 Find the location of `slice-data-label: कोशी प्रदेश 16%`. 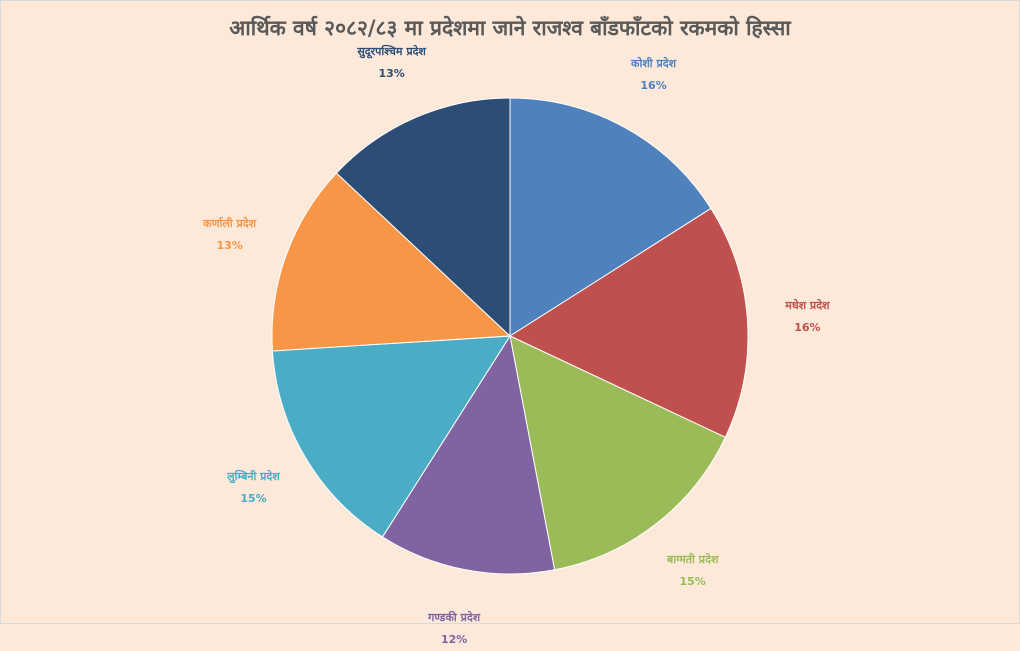

slice-data-label: कोशी प्रदेश 16% is located at coordinates (654, 75).